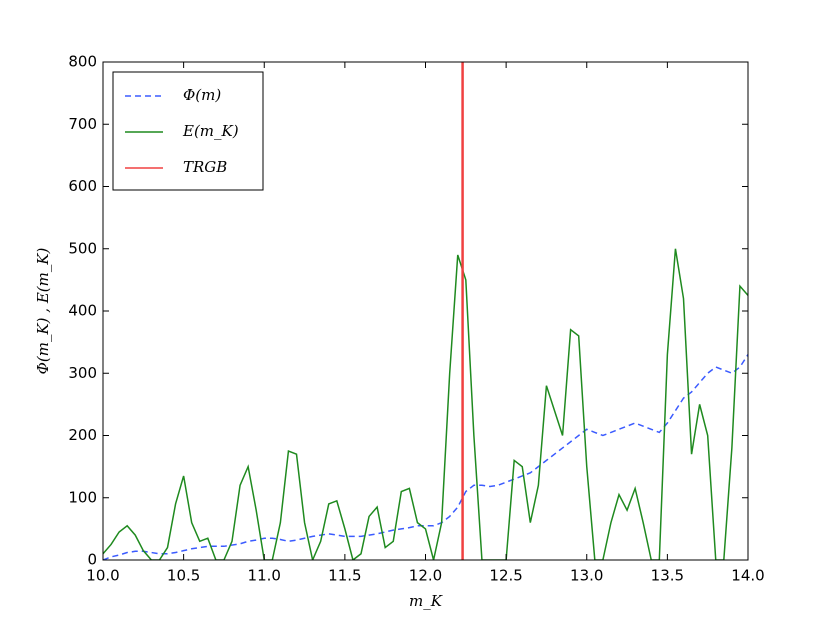  Describe the element at coordinates (82, 124) in the screenshot. I see `y-tick-label: 700` at that location.